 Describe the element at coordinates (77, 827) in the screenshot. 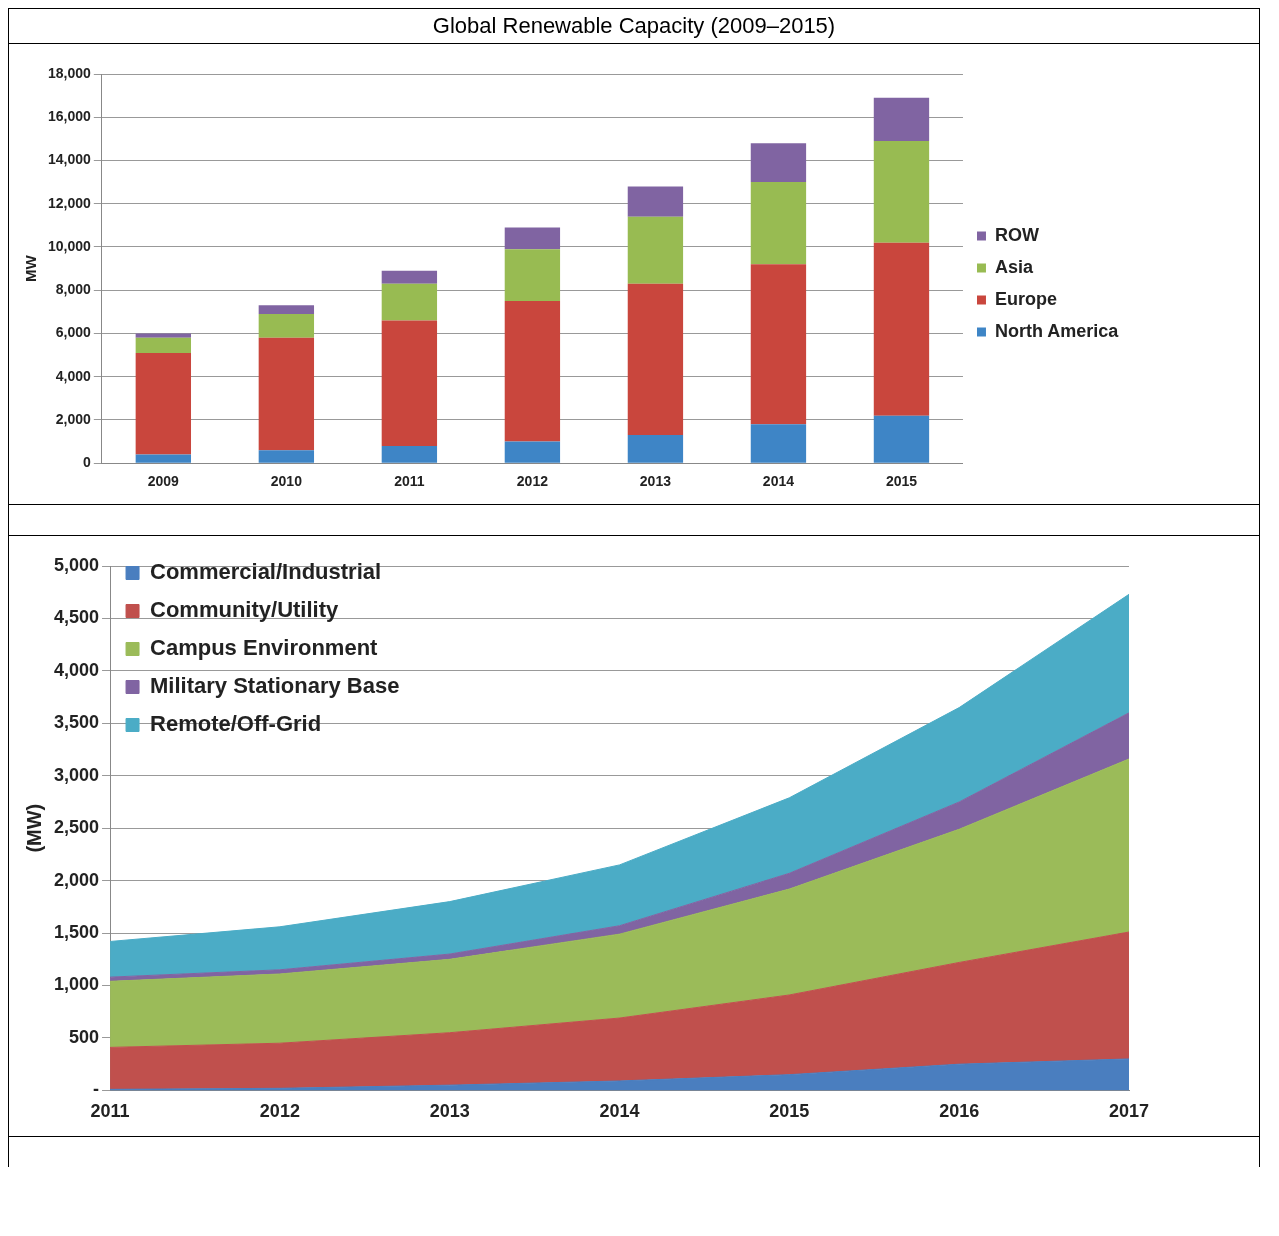

I see `y-tick-label: 2,500` at that location.